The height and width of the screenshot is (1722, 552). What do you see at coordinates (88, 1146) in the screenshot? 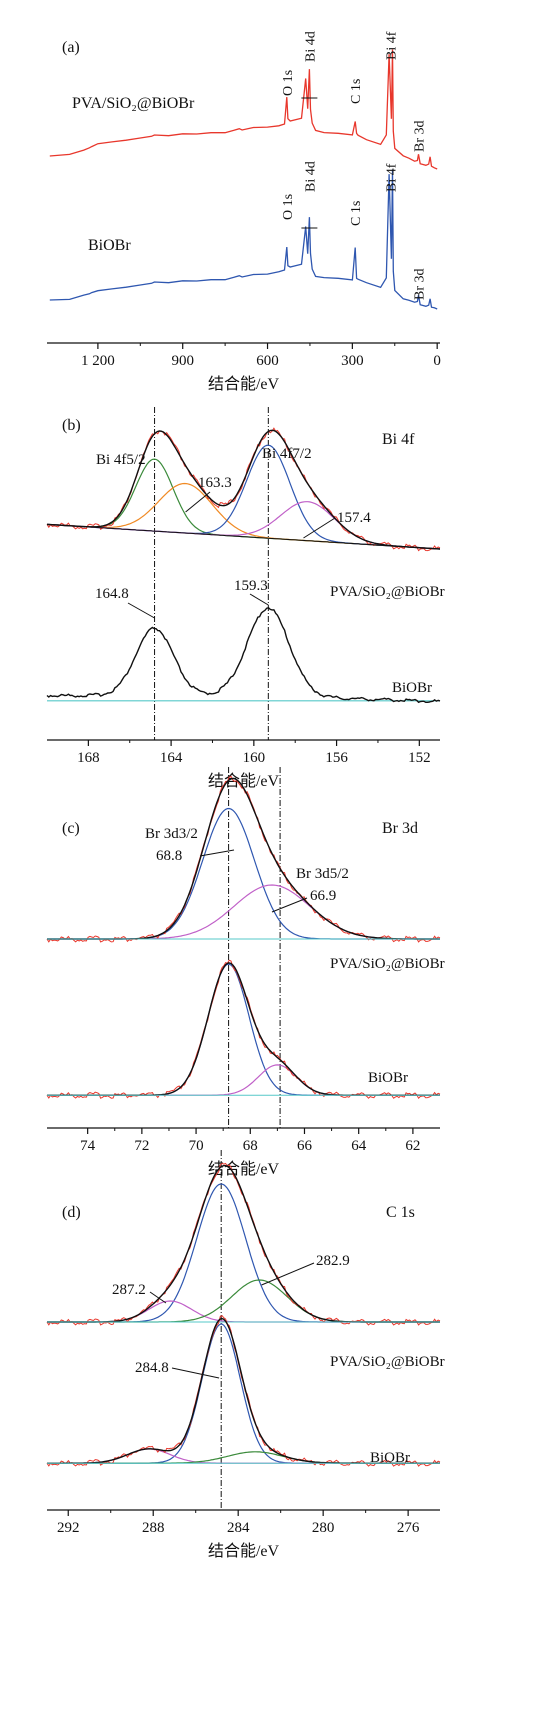
I see `x-tick-label: 74` at bounding box center [88, 1146].